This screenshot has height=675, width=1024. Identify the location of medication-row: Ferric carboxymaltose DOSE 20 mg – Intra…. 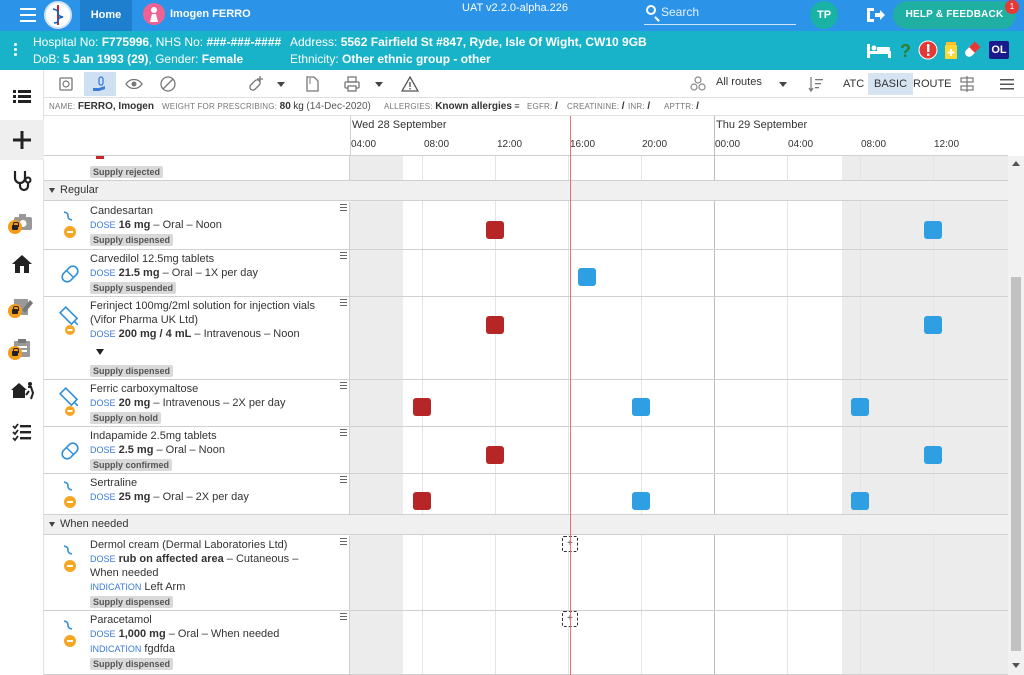
(526, 403).